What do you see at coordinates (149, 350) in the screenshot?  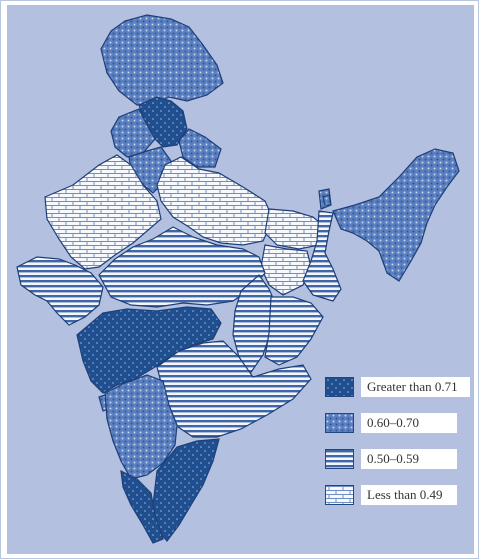 I see `region-maharashtra` at bounding box center [149, 350].